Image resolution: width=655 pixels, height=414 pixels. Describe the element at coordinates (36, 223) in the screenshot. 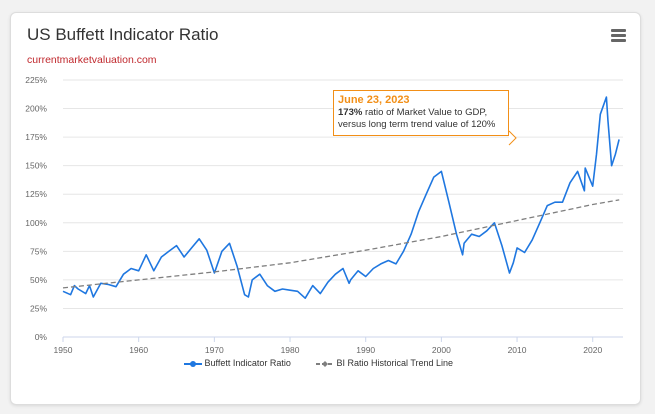

I see `y-tick-label: 100%` at that location.